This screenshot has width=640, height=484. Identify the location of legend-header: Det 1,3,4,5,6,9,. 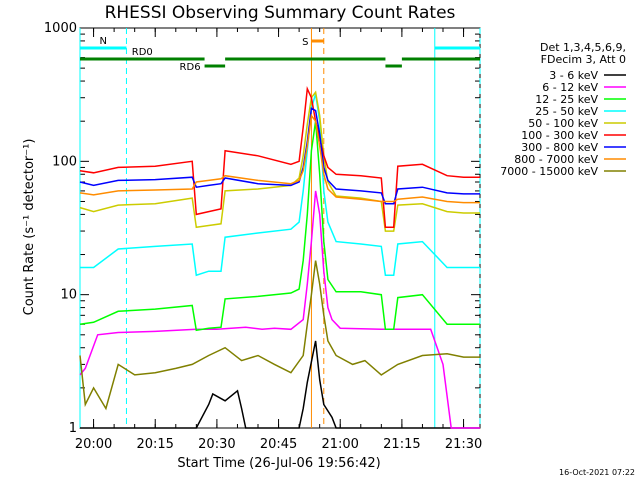
(583, 47).